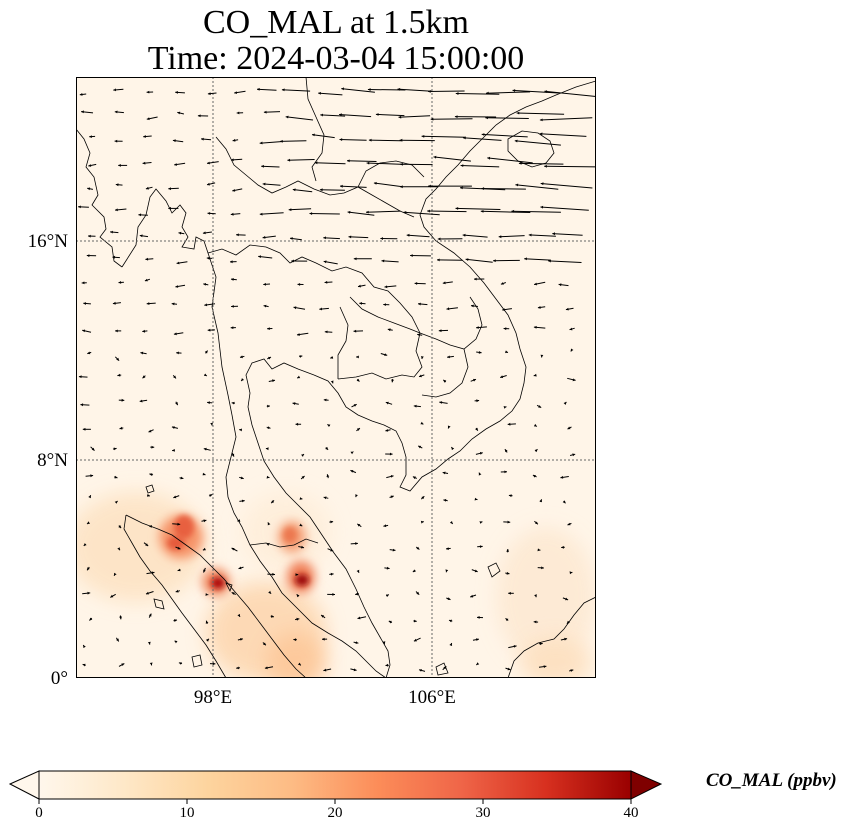  I want to click on colorbar-gradient, so click(335, 785).